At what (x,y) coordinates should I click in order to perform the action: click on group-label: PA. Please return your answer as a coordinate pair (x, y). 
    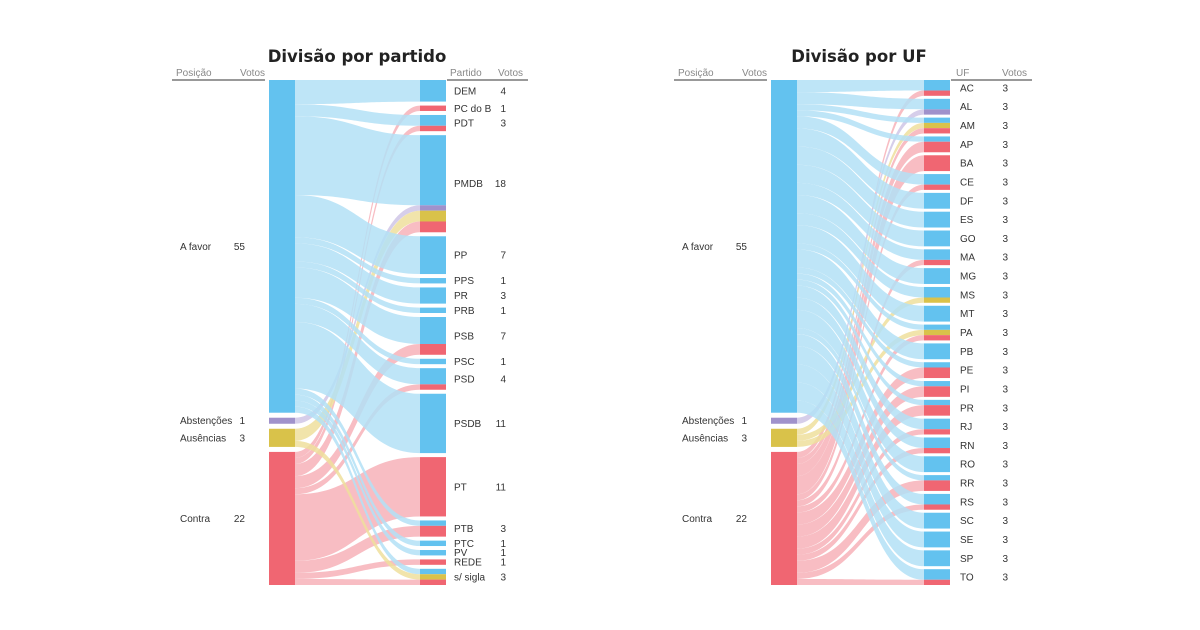
    Looking at the image, I should click on (966, 333).